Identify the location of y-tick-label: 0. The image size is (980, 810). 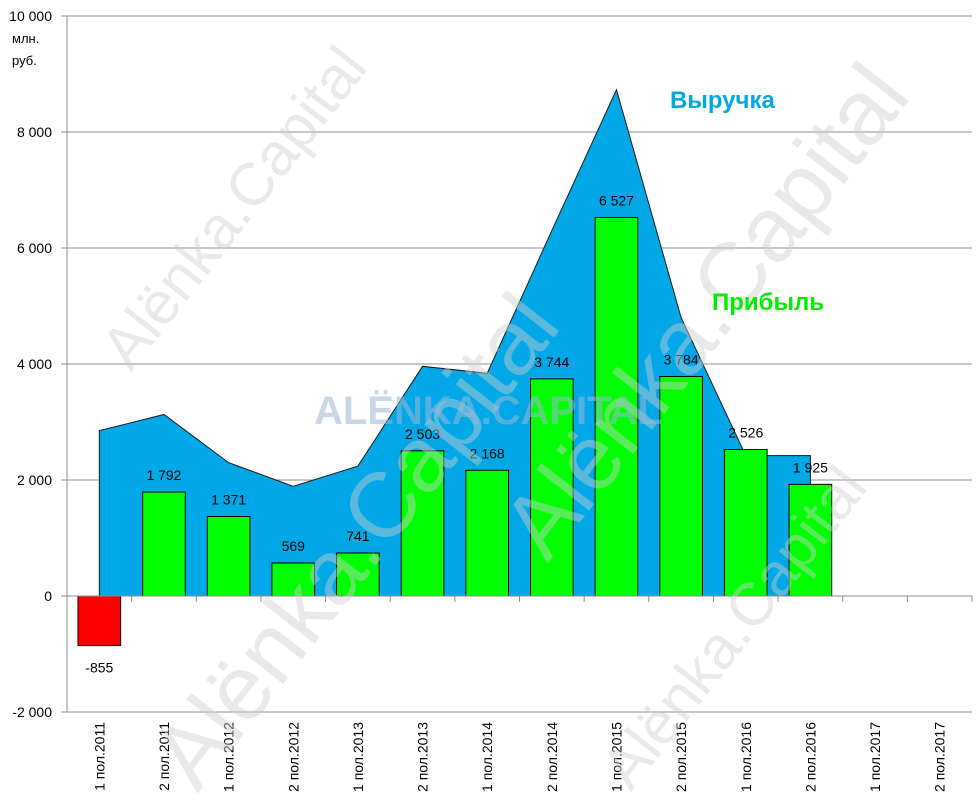
(48, 596).